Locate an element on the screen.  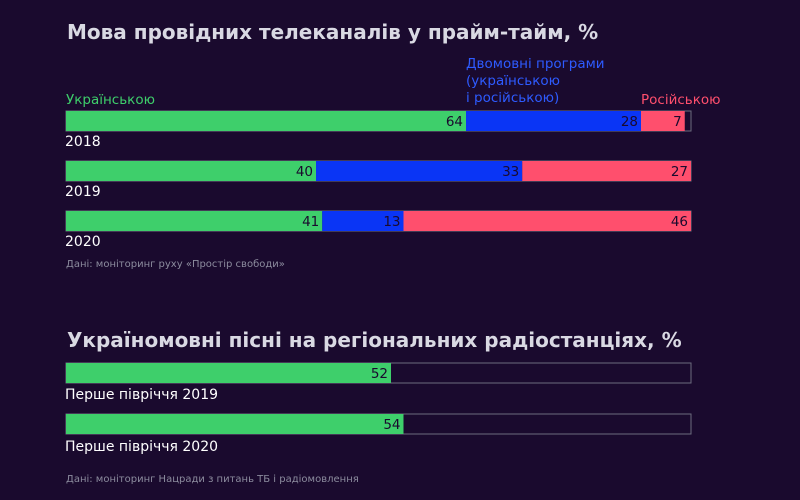
category-label-2020: 2020 is located at coordinates (83, 242).